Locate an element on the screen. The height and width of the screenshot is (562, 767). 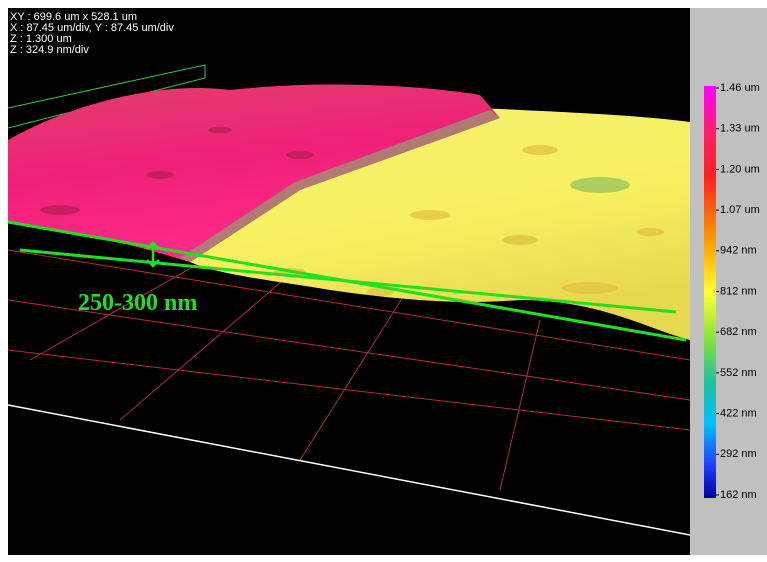
pits is located at coordinates (469, 220).